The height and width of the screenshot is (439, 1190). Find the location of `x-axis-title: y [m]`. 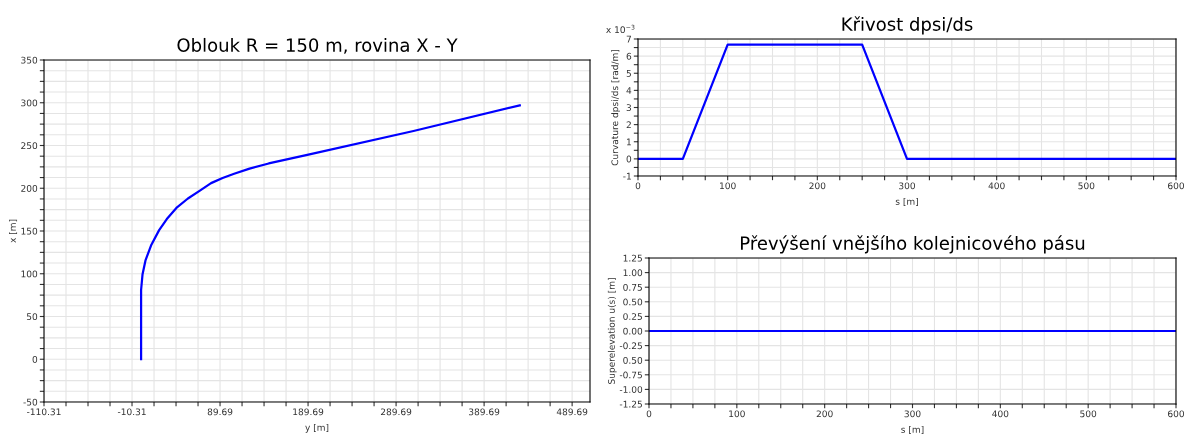

x-axis-title: y [m] is located at coordinates (317, 428).